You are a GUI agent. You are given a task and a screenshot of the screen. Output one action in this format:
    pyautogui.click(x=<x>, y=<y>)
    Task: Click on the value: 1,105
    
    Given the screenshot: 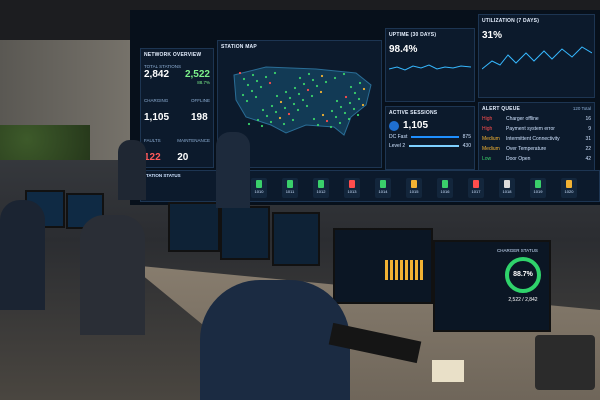 What is the action you would take?
    pyautogui.click(x=157, y=117)
    